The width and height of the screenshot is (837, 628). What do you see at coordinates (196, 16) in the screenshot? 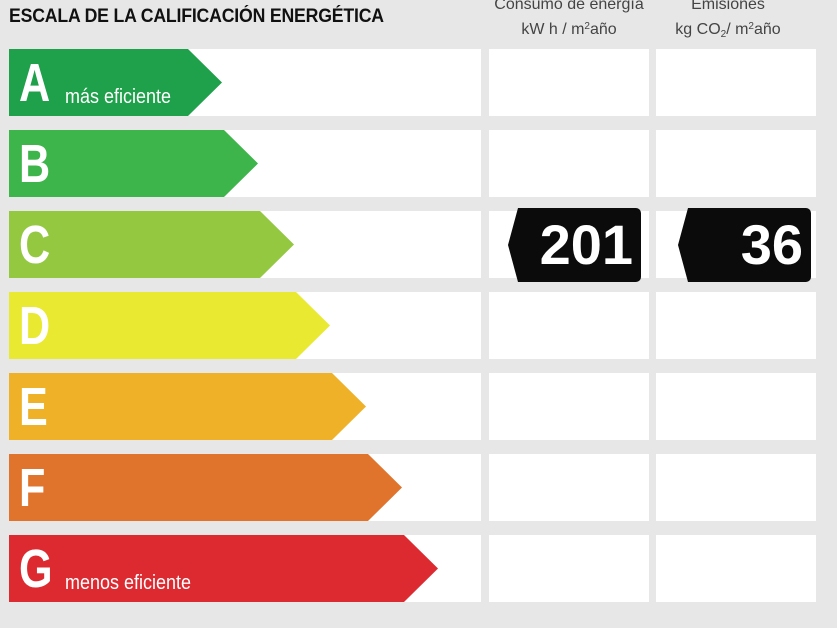
I see `page-title: ESCALA DE LA CALIFICACIÓN ENERGÉTICA` at bounding box center [196, 16].